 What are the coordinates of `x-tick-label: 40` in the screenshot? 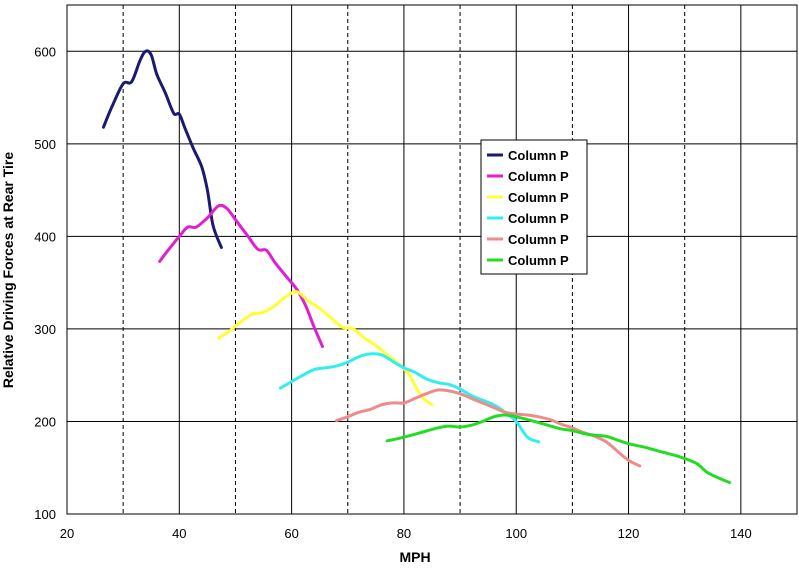 It's located at (179, 533).